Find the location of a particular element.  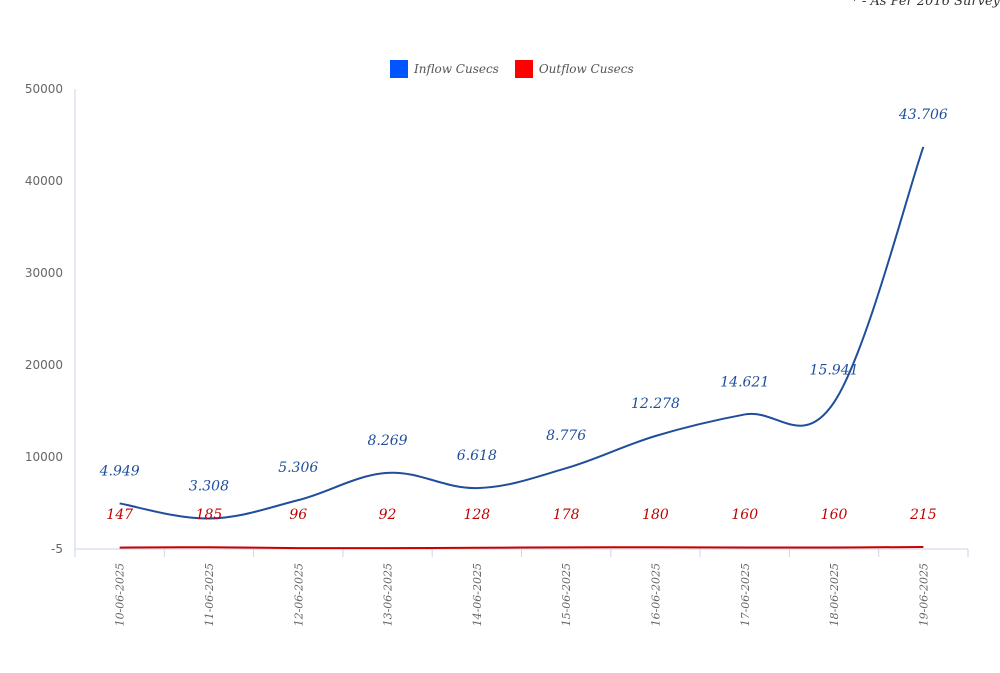

outflow-data-label: 147 is located at coordinates (119, 515).